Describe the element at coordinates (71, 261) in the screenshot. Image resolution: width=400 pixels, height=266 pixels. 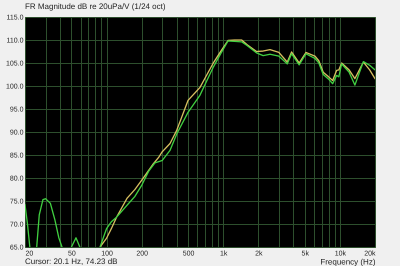
I see `text: Cursor: 20.1 Hz, 74.23 dB` at that location.